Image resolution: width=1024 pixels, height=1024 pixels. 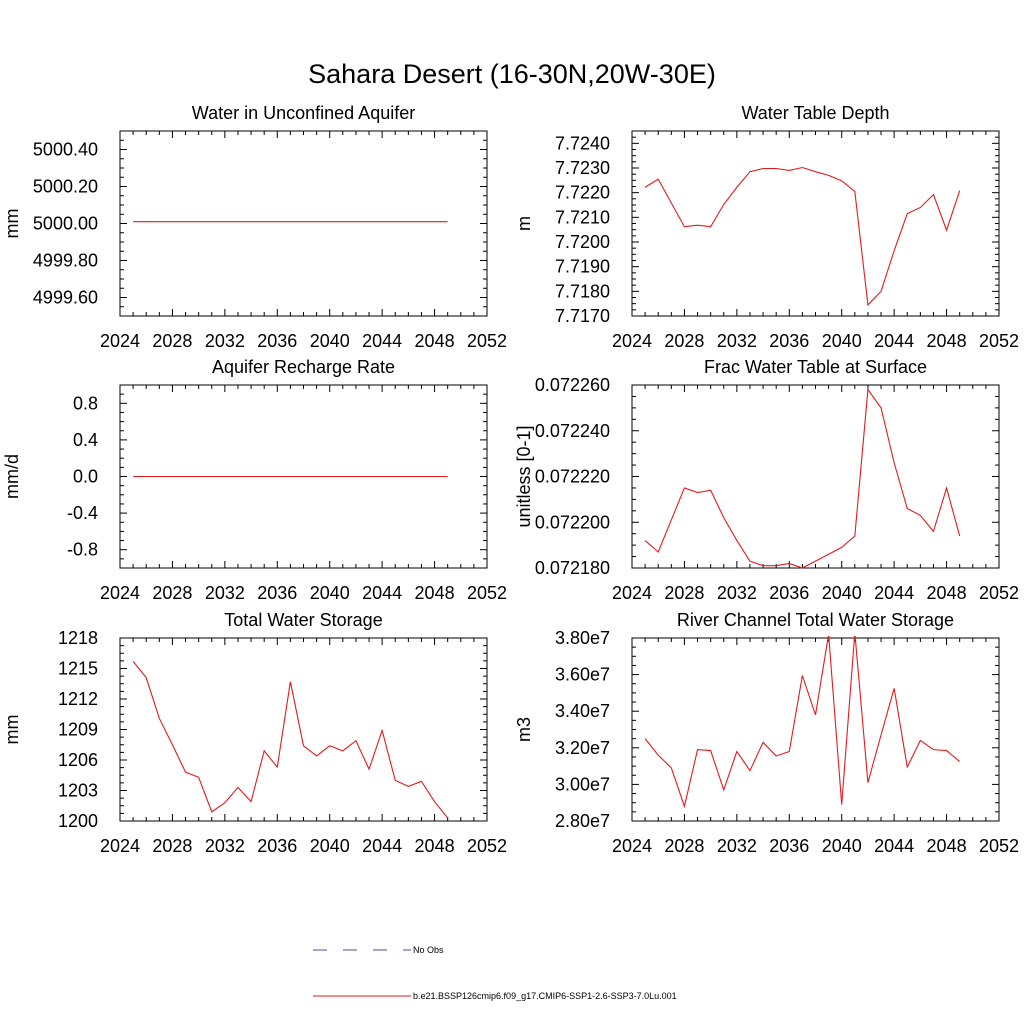 What do you see at coordinates (582, 675) in the screenshot?
I see `y-tick-label: 3.60e7` at bounding box center [582, 675].